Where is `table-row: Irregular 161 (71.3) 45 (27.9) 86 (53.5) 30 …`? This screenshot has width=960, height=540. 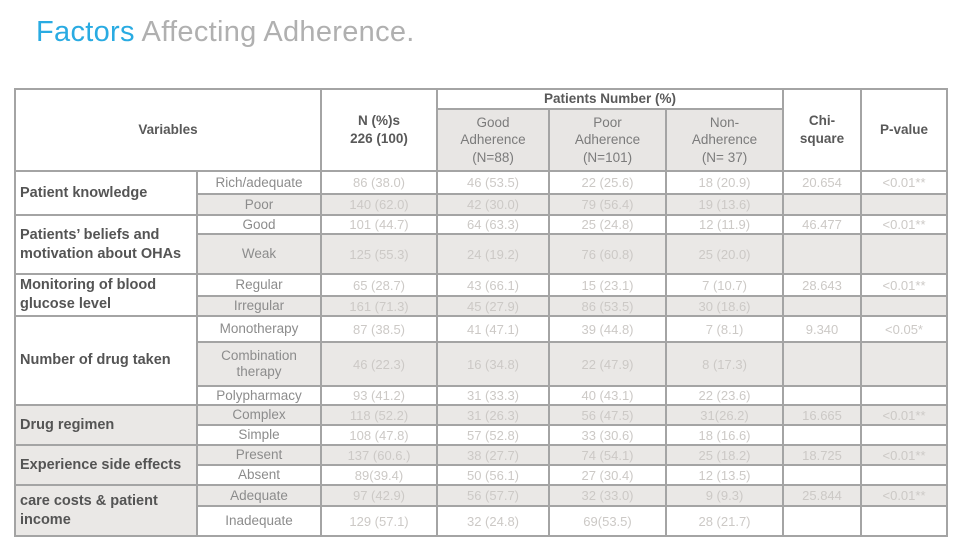 table-row: Irregular 161 (71.3) 45 (27.9) 86 (53.5) 30 … is located at coordinates (482, 306).